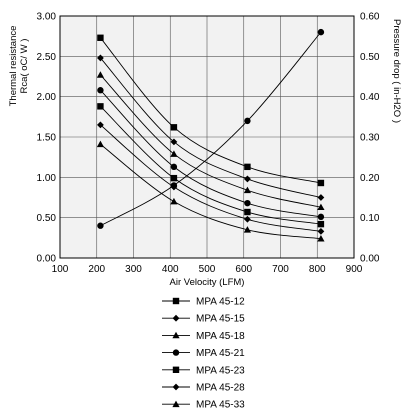  I want to click on x-tick-label: 700, so click(280, 269).